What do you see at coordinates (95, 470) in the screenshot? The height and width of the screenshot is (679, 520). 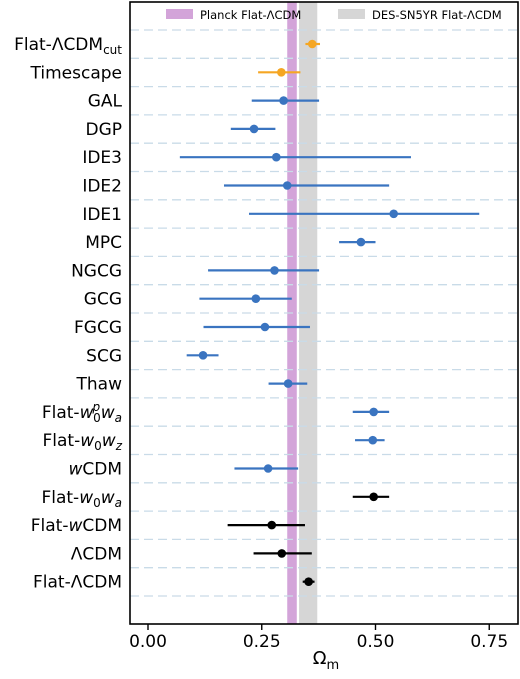 I see `category-label: wCDM` at bounding box center [95, 470].